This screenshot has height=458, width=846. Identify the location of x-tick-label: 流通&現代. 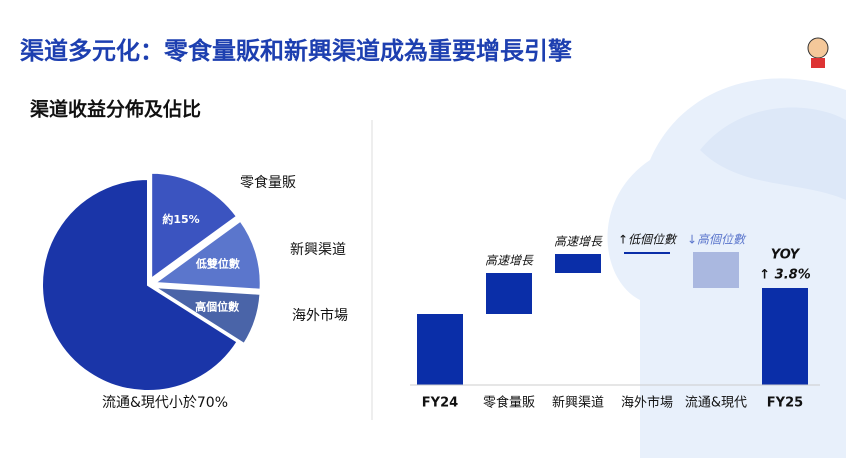
(716, 403).